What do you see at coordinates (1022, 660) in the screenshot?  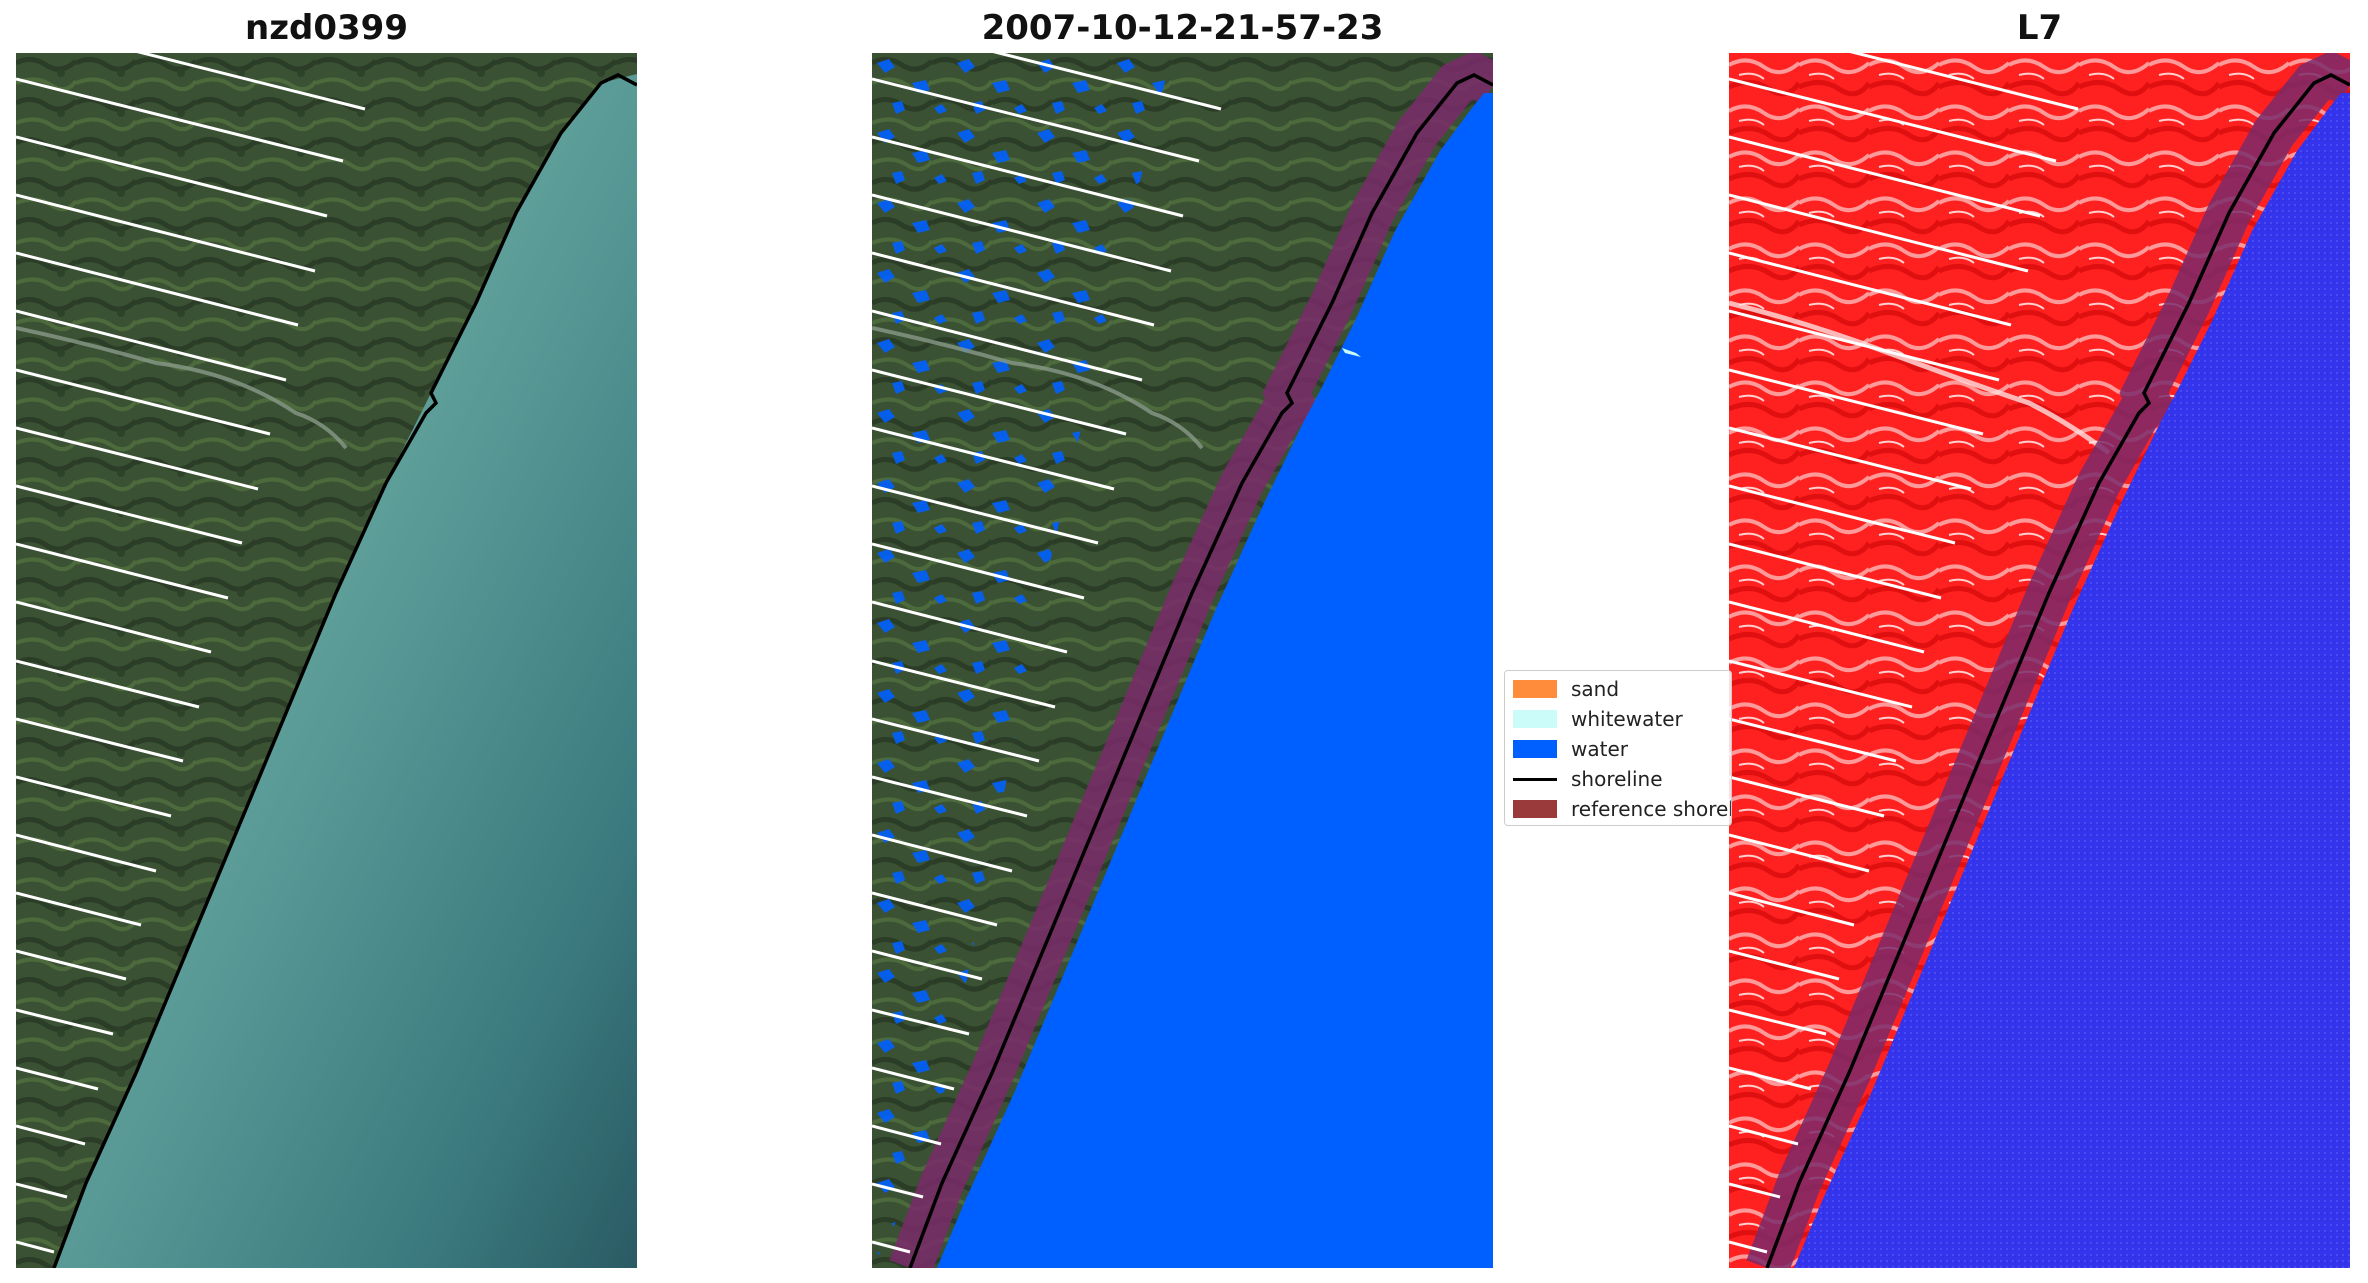 I see `inland-water-pixels` at bounding box center [1022, 660].